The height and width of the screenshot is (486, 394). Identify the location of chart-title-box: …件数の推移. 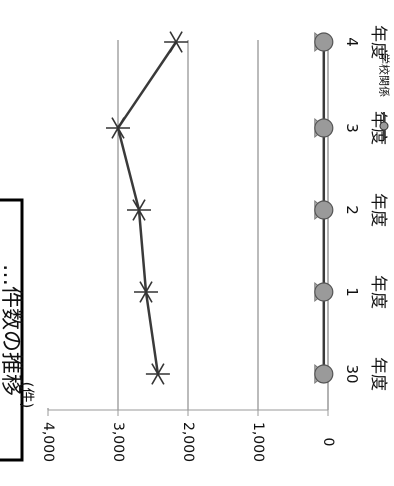
(11, 330).